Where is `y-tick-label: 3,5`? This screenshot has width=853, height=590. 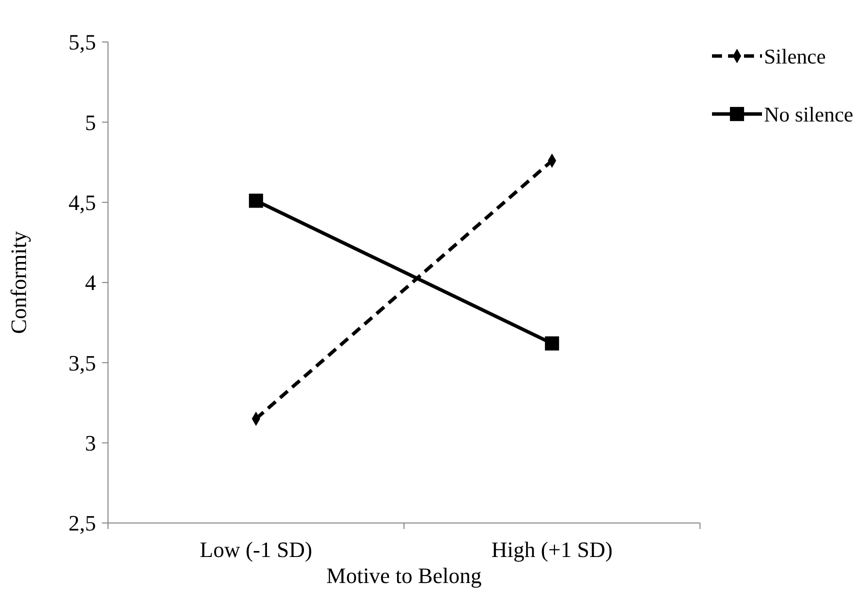 y-tick-label: 3,5 is located at coordinates (82, 363).